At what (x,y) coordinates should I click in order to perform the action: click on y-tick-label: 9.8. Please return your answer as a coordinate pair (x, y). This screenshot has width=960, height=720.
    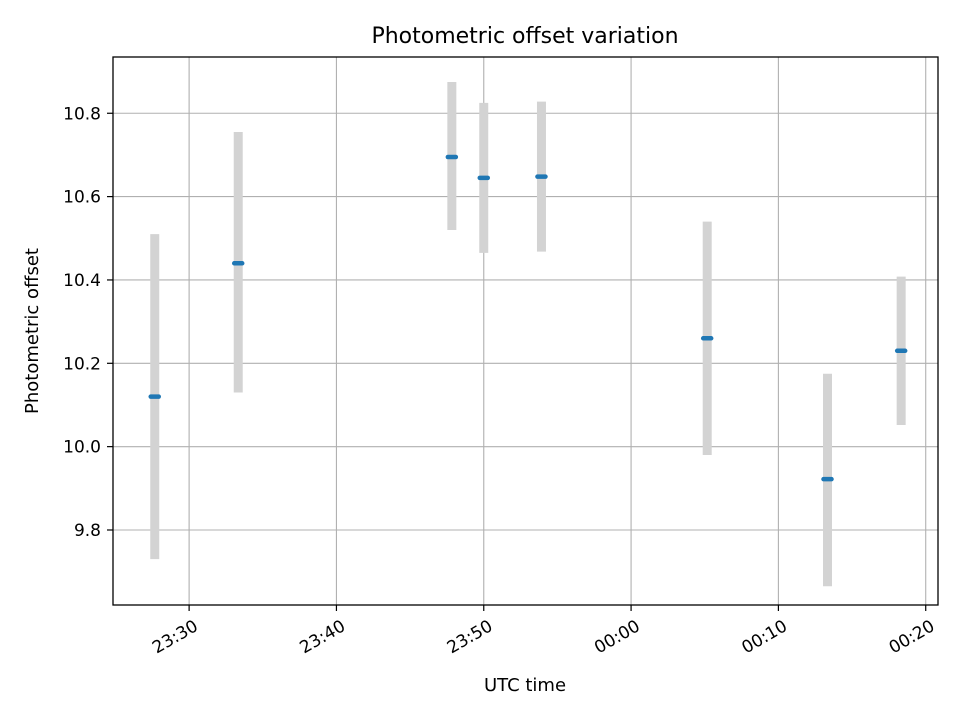
    Looking at the image, I should click on (87, 531).